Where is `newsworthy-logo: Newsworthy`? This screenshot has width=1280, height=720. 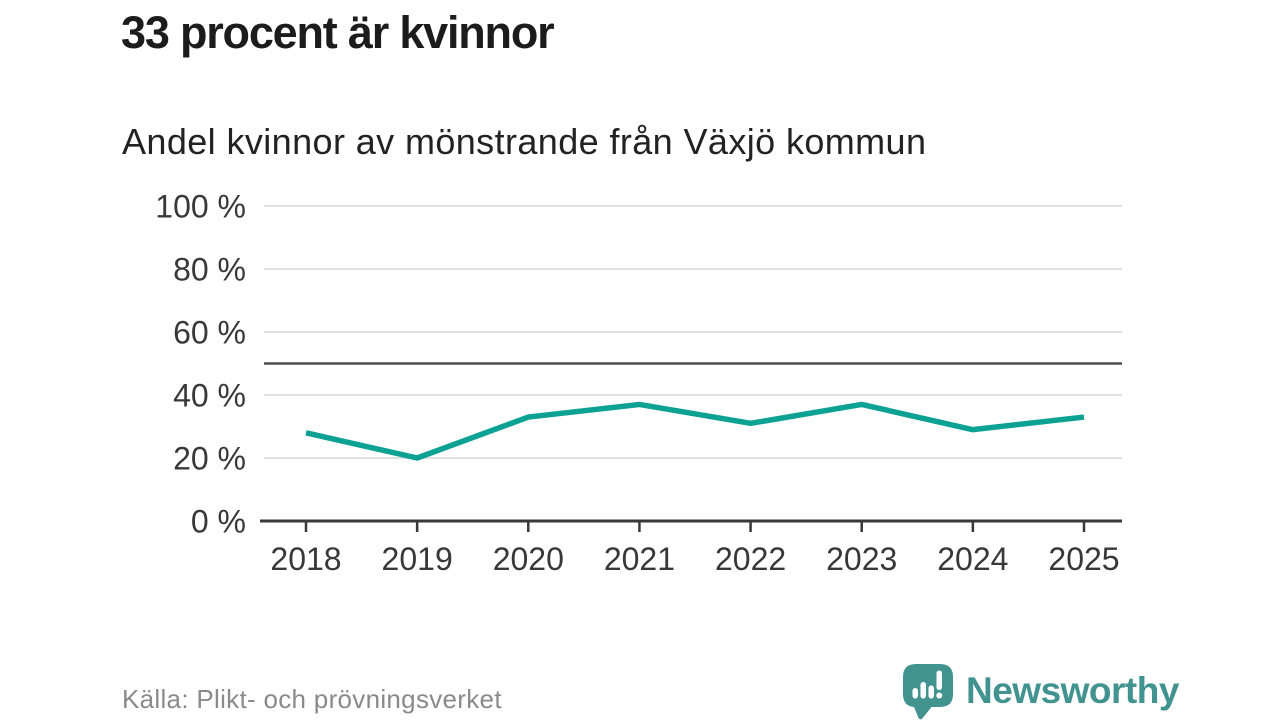 newsworthy-logo: Newsworthy is located at coordinates (1041, 690).